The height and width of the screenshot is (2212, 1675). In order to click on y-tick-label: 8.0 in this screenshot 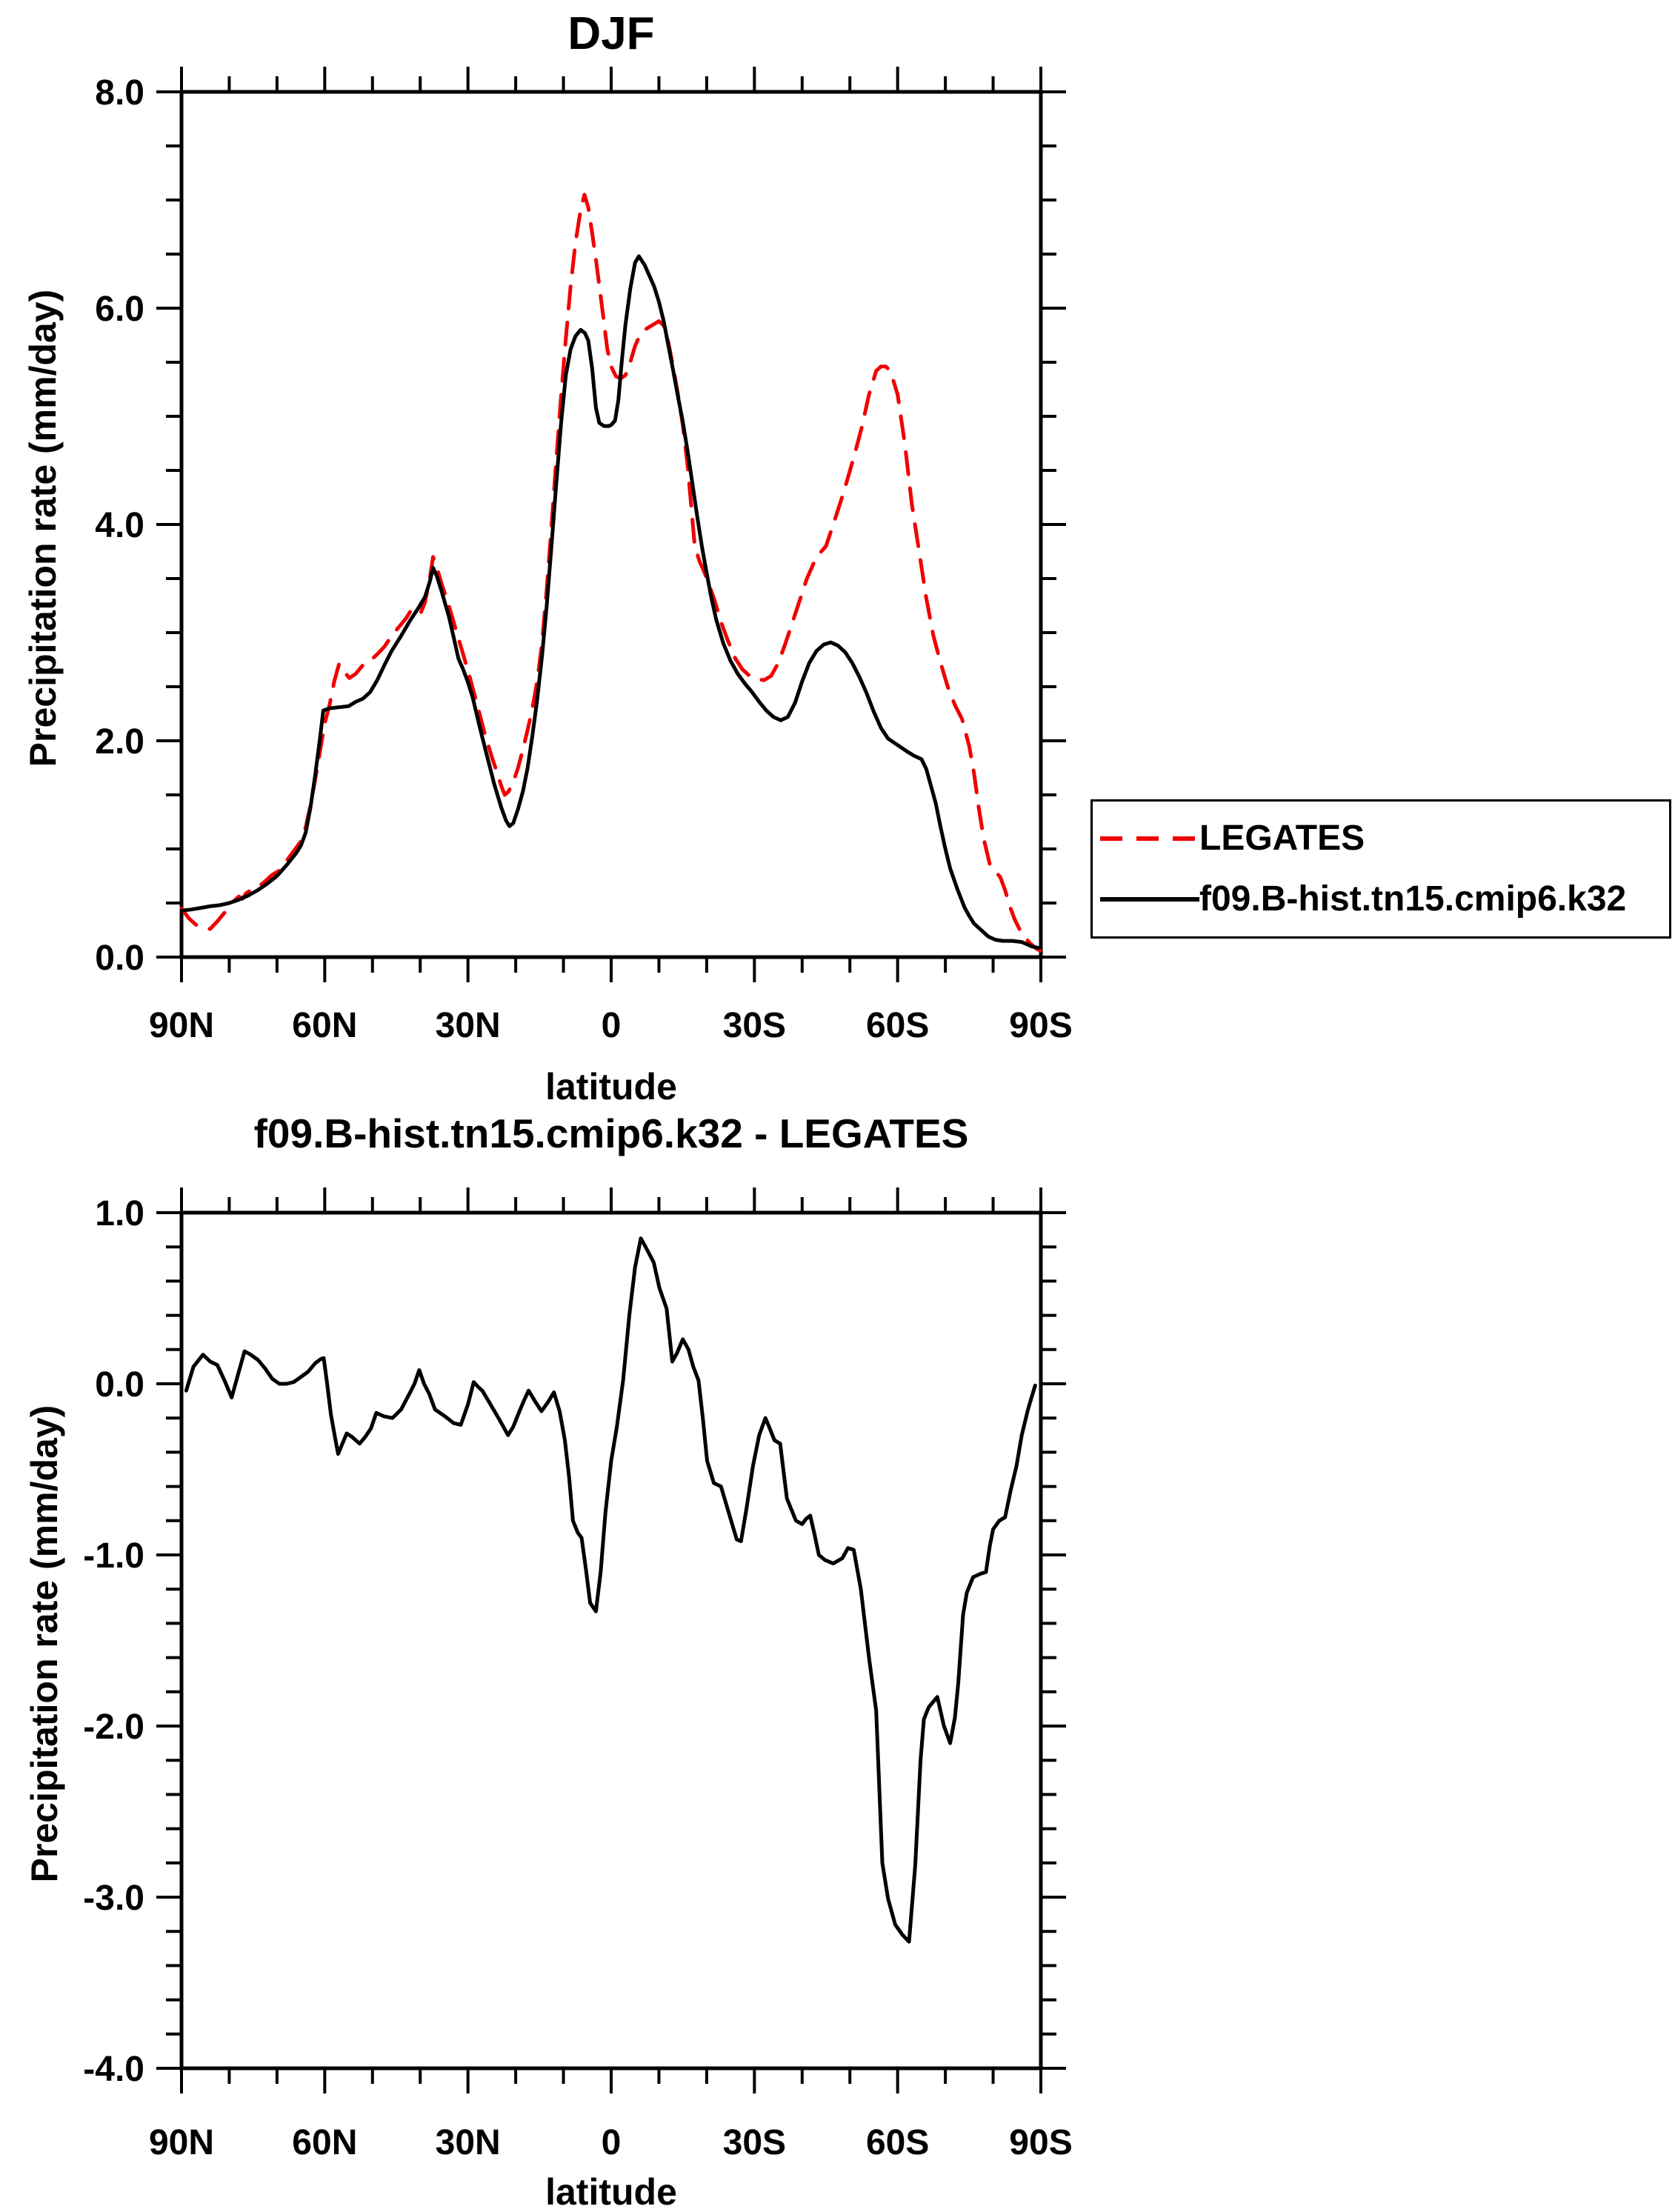, I will do `click(119, 93)`.